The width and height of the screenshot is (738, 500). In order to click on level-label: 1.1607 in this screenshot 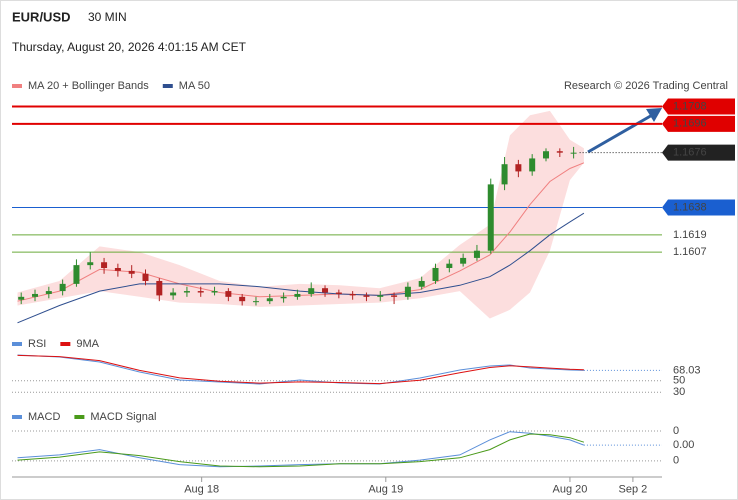, I will do `click(690, 252)`.